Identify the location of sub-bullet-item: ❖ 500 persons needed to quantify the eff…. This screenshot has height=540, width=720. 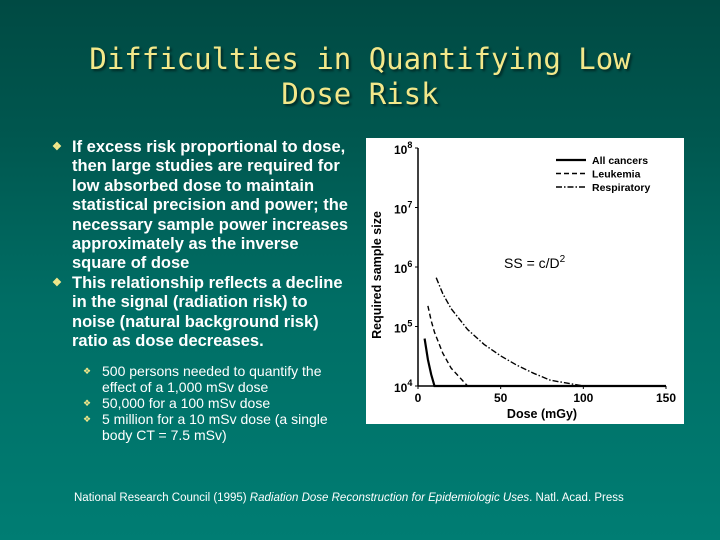
(213, 379).